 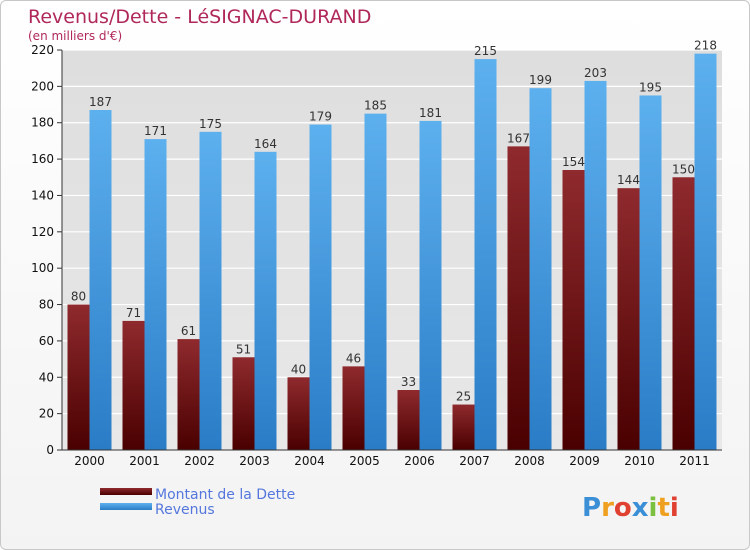 What do you see at coordinates (155, 294) in the screenshot?
I see `bar-revenus-2001` at bounding box center [155, 294].